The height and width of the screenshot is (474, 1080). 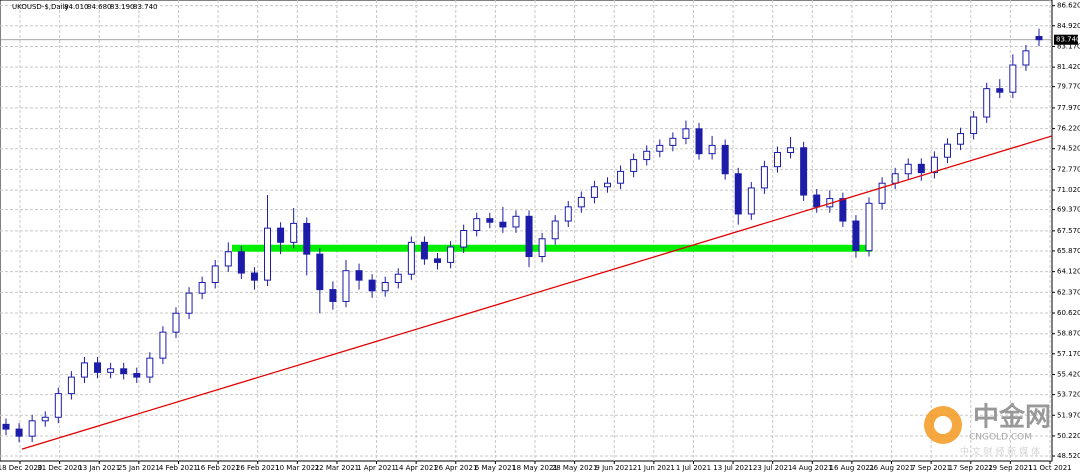 I want to click on y-tick-label: 83.170, so click(x=1068, y=46).